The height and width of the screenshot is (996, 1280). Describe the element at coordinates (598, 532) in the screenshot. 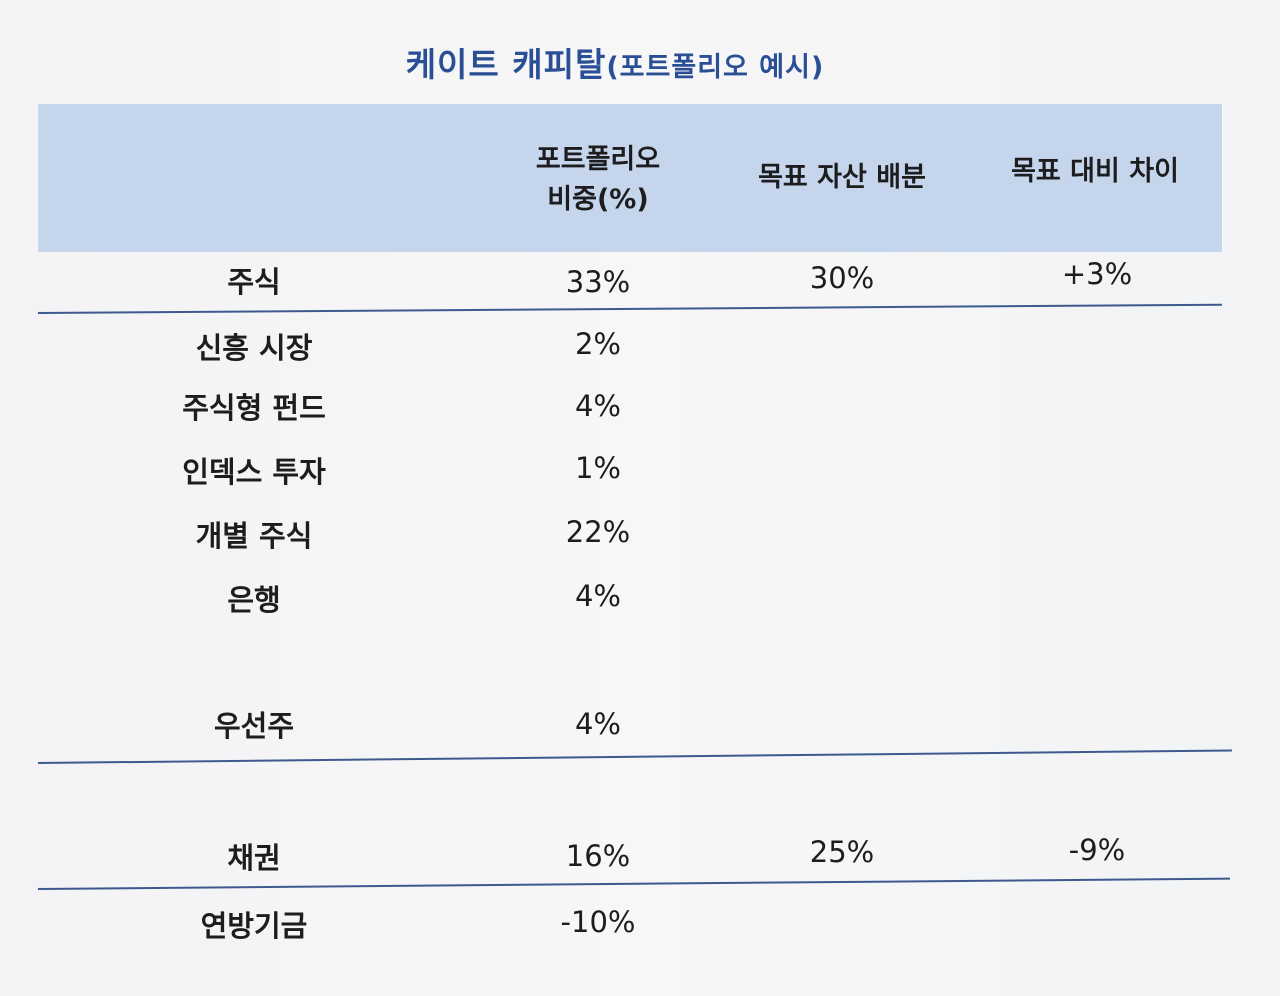

I see `row-weight-individual-stocks: 22%` at that location.